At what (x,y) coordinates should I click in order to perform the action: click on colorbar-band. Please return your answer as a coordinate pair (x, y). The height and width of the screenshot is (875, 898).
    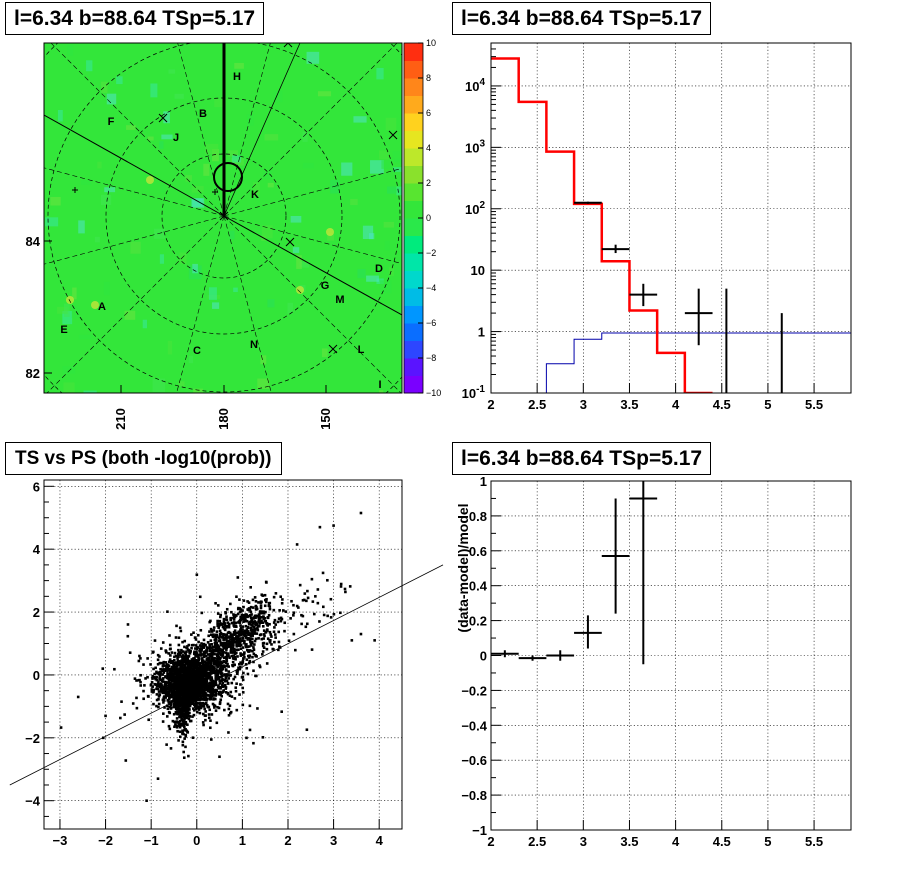
    Looking at the image, I should click on (413, 104).